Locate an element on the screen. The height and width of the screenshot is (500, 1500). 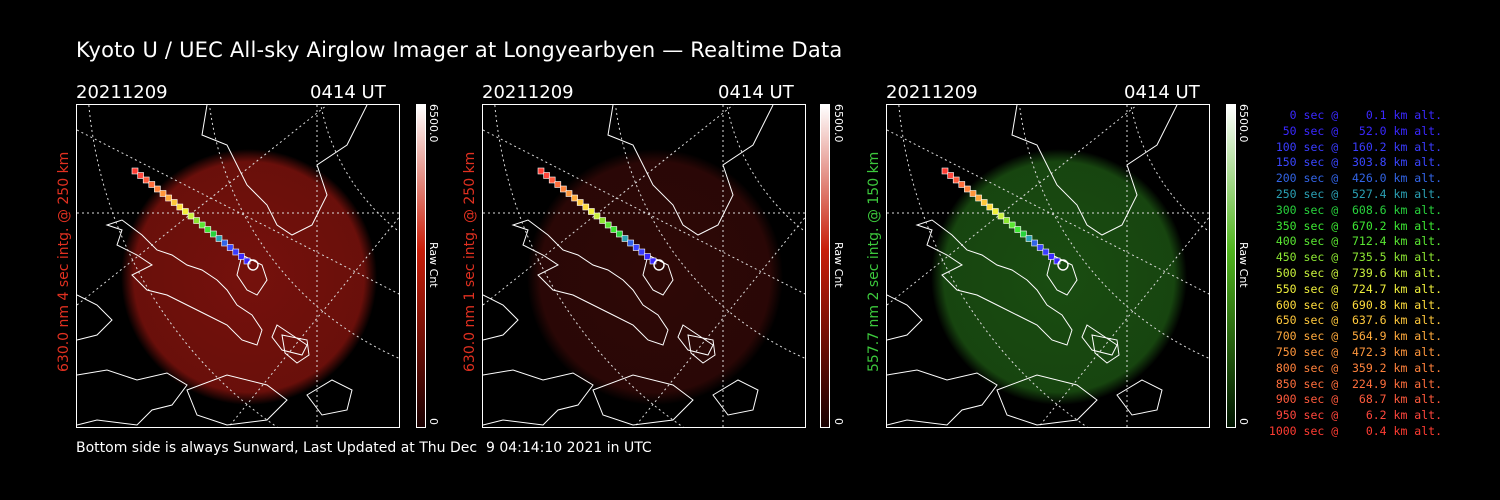
panel-1-time: 0414 UT is located at coordinates (348, 92).